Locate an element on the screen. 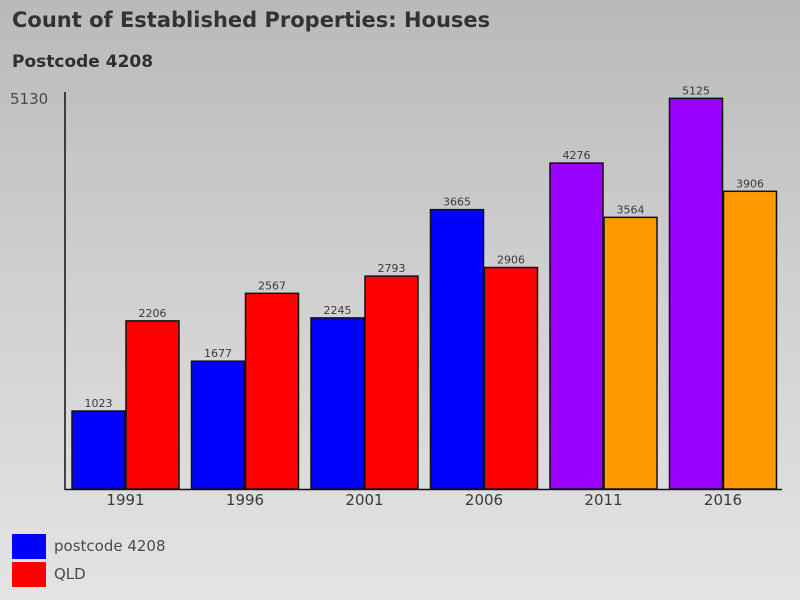 Image resolution: width=800 pixels, height=600 pixels. bar-value-label: 1023 is located at coordinates (99, 403).